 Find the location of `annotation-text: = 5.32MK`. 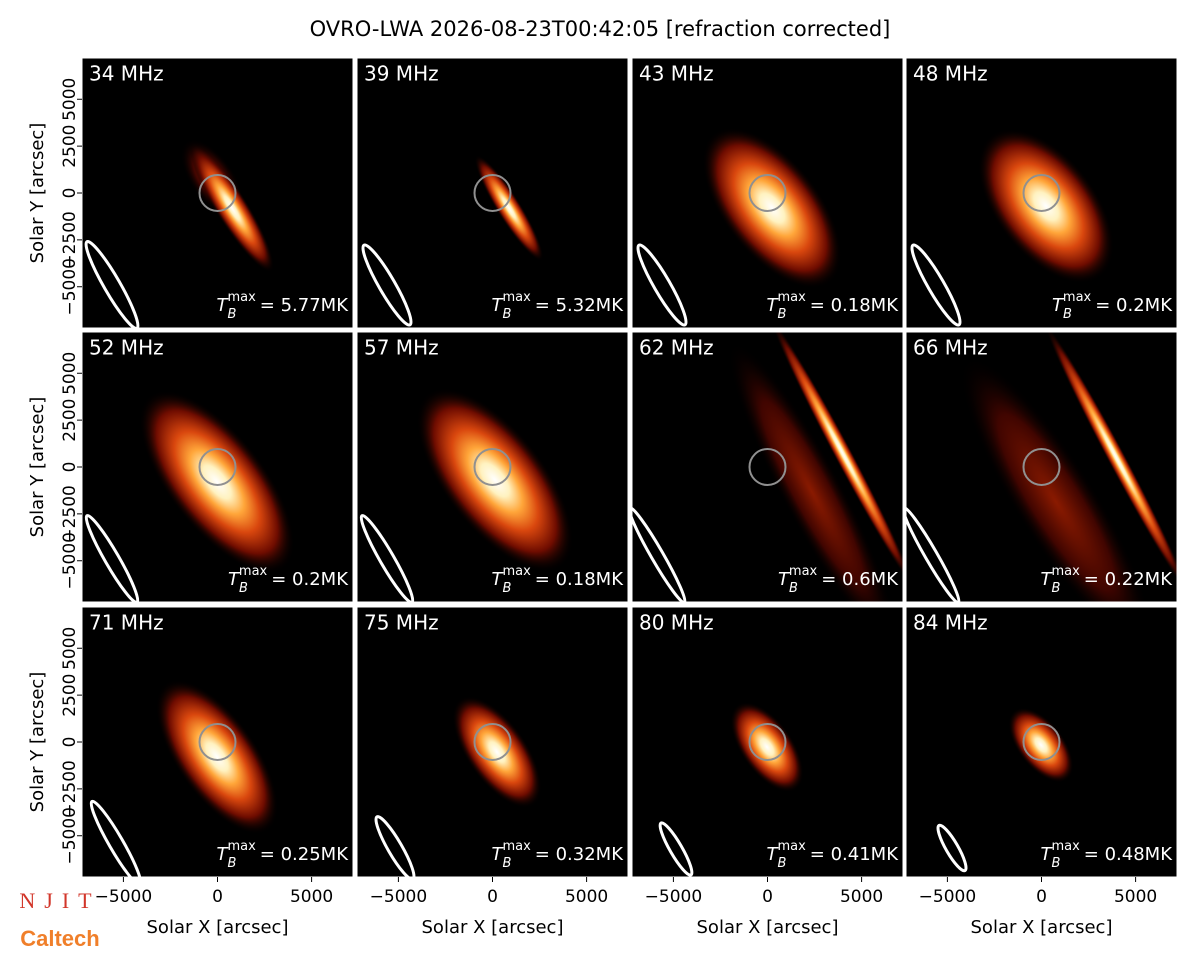

annotation-text: = 5.32MK is located at coordinates (579, 305).